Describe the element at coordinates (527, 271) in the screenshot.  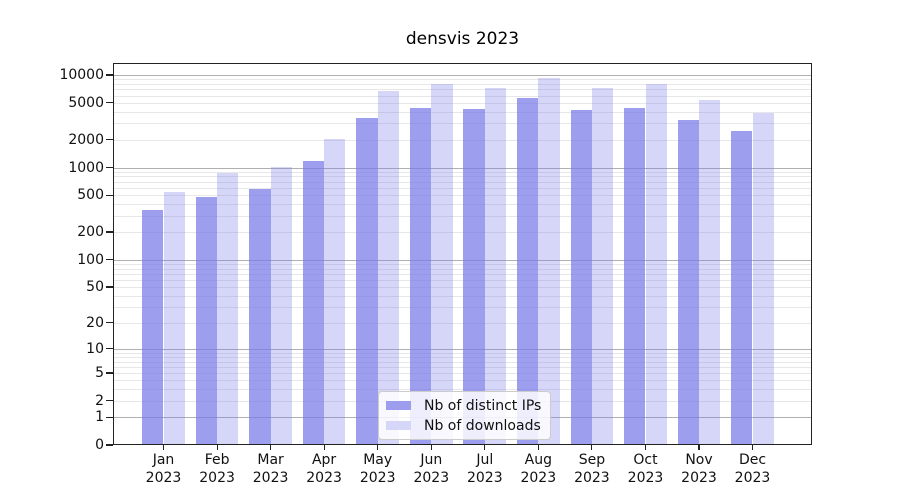
I see `bar-distinct-ips-aug` at that location.